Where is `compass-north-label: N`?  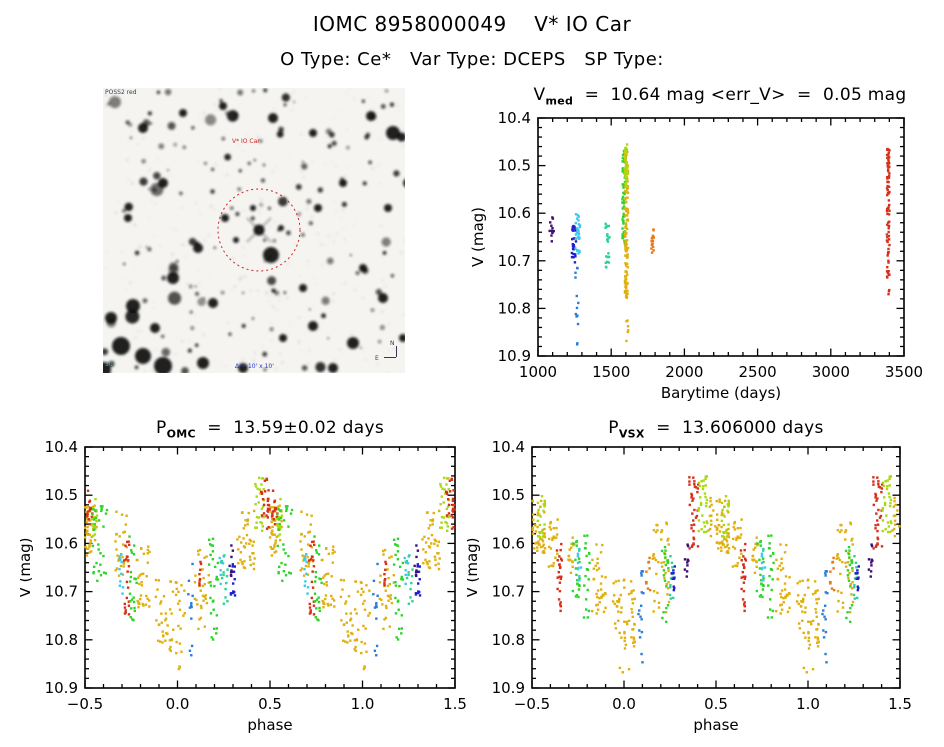 compass-north-label: N is located at coordinates (392, 343).